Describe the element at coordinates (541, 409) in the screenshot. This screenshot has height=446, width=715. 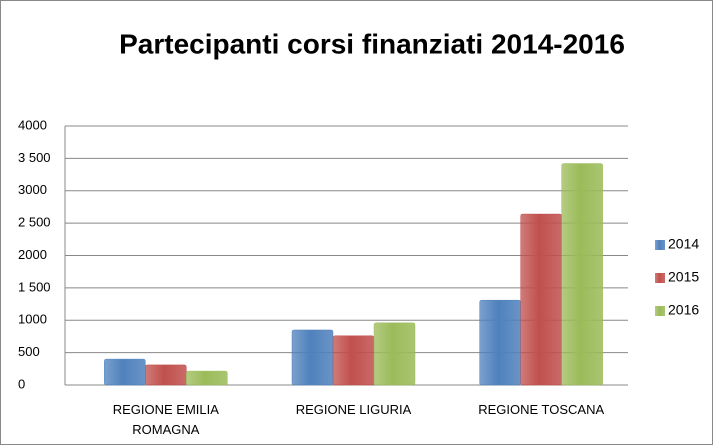
I see `x-tick-label: REGIONE TOSCANA` at that location.